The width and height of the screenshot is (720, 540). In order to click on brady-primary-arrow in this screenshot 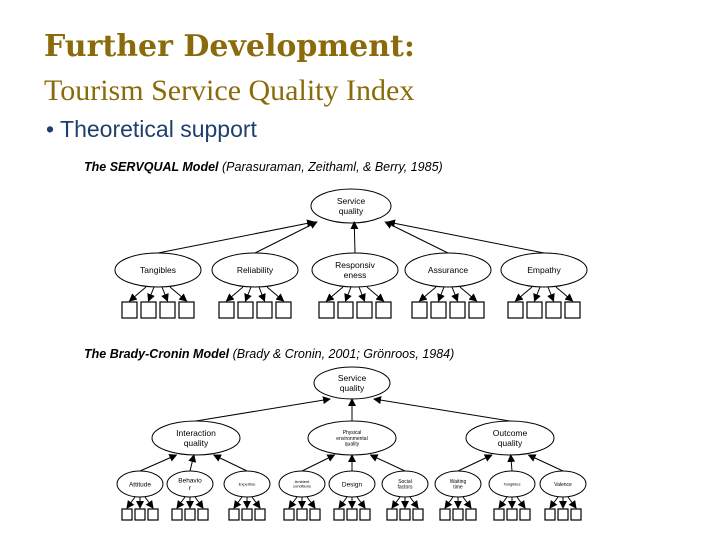, I will do `click(442, 409)`.